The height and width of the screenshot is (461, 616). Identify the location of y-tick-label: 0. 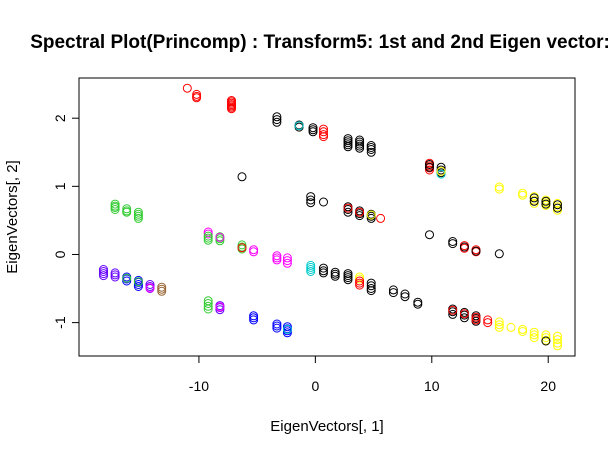
(60, 254).